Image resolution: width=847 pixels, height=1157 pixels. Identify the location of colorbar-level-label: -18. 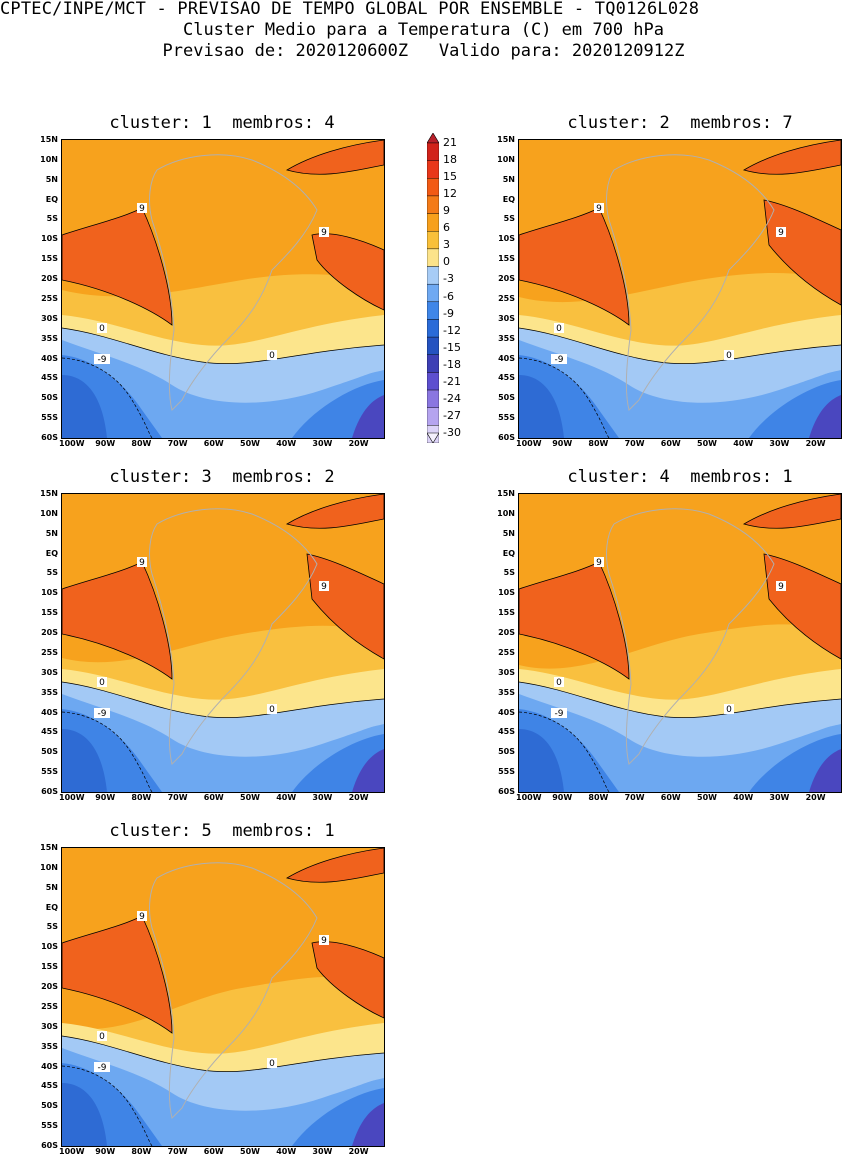
(452, 364).